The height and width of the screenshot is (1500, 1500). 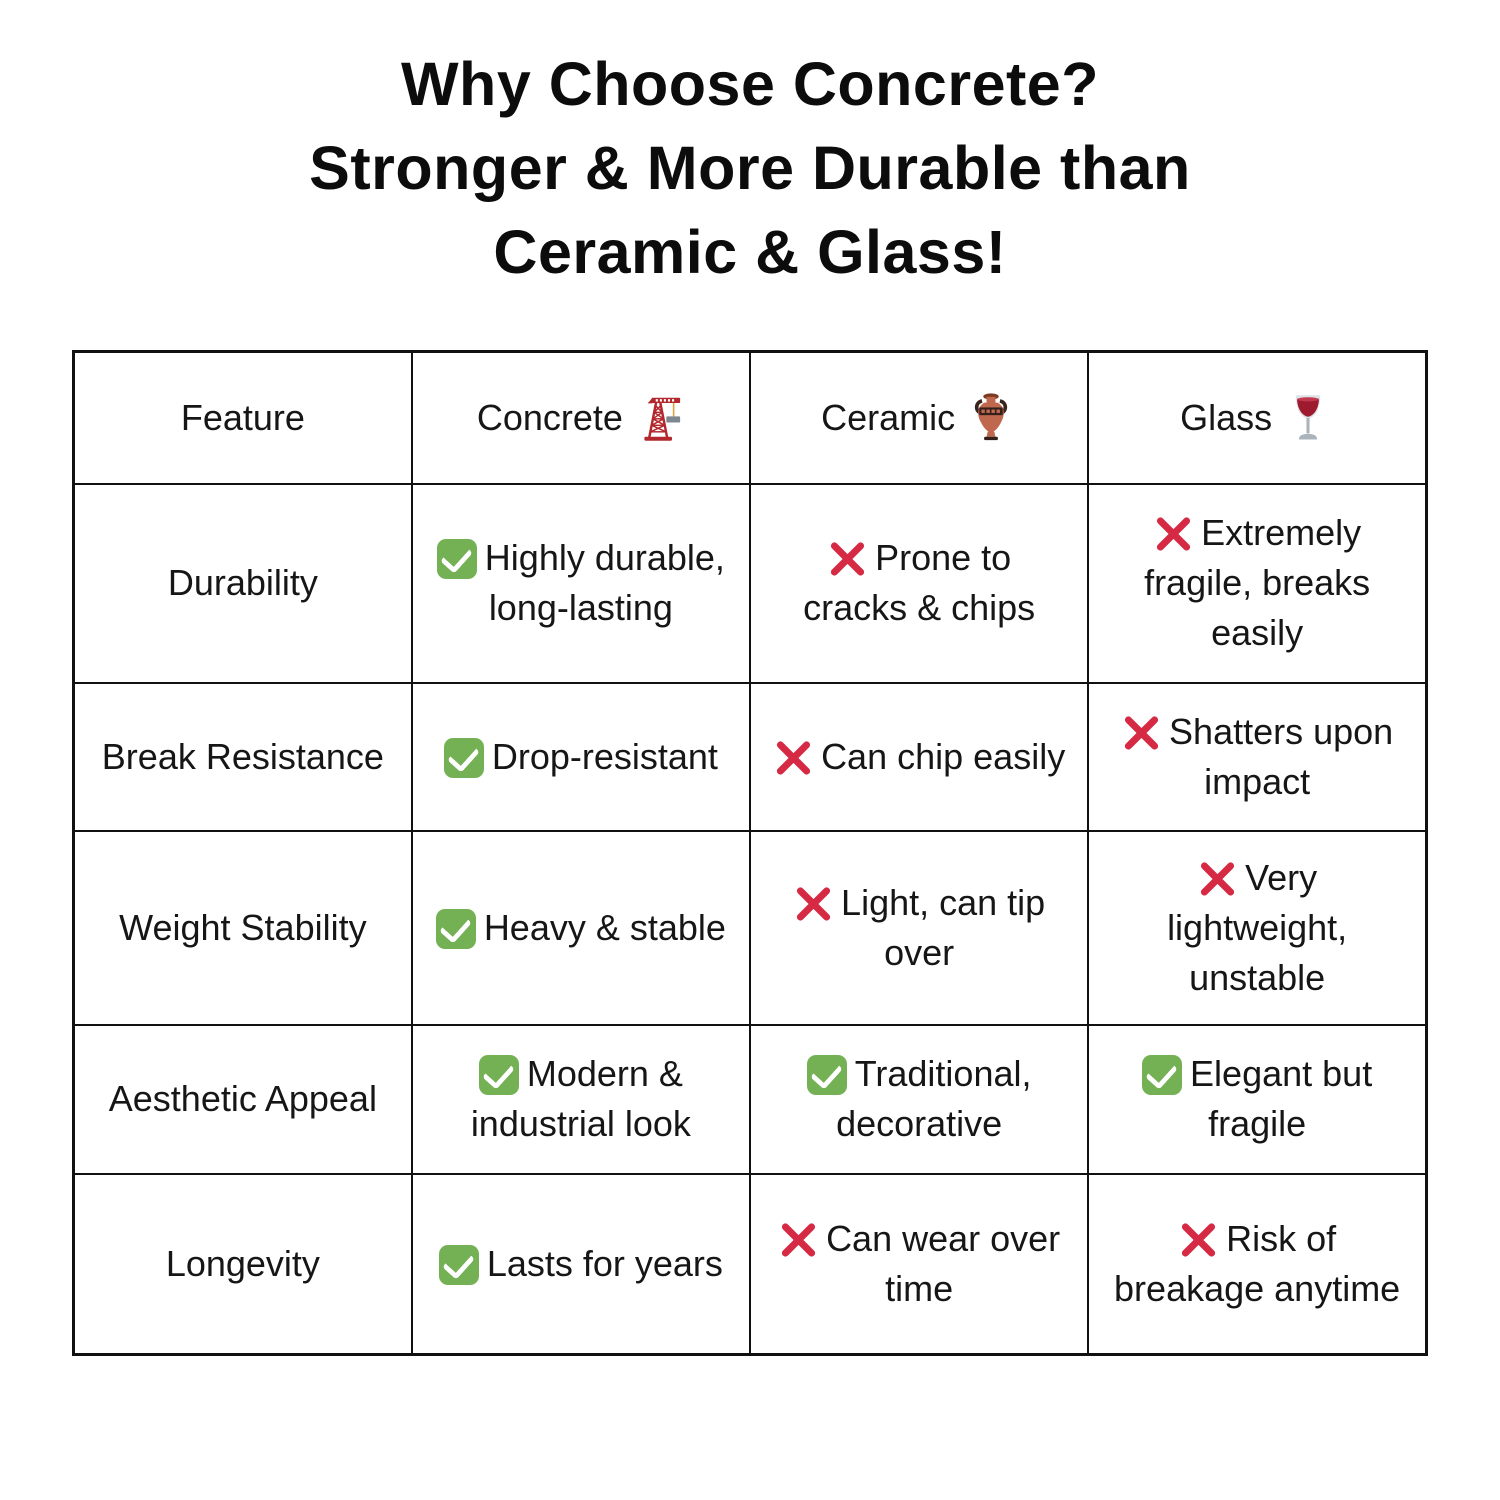 I want to click on cell-text: Highly durable, long-lasting, so click(x=604, y=582).